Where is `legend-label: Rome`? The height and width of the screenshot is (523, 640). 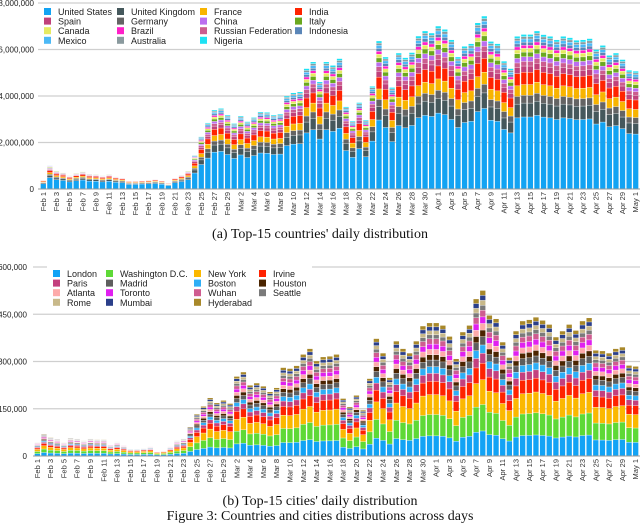
legend-label: Rome is located at coordinates (79, 303).